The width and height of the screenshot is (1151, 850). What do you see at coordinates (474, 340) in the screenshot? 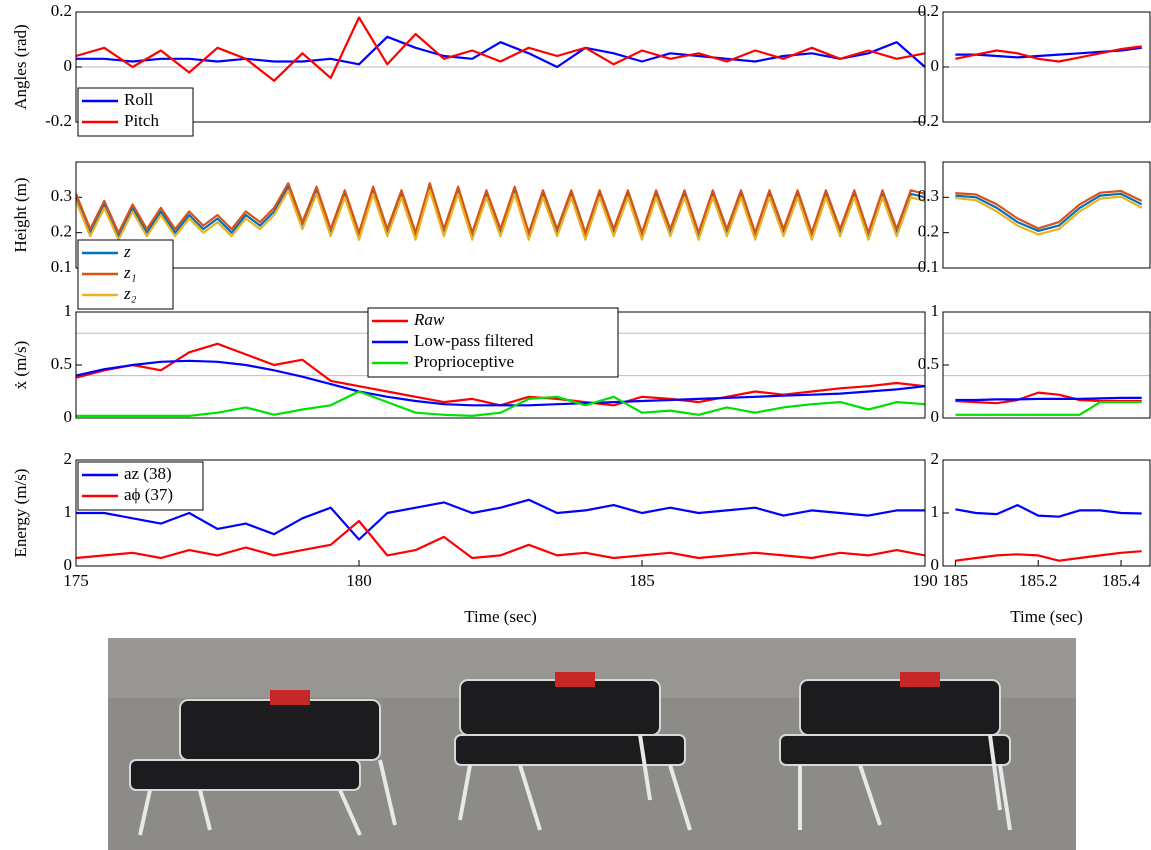
I see `legend-label: Low-pass filtered` at bounding box center [474, 340].